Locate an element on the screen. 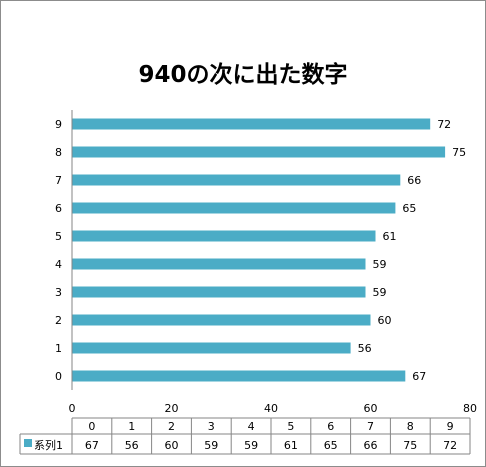 The width and height of the screenshot is (486, 467). table-cell-7: 66 is located at coordinates (371, 445).